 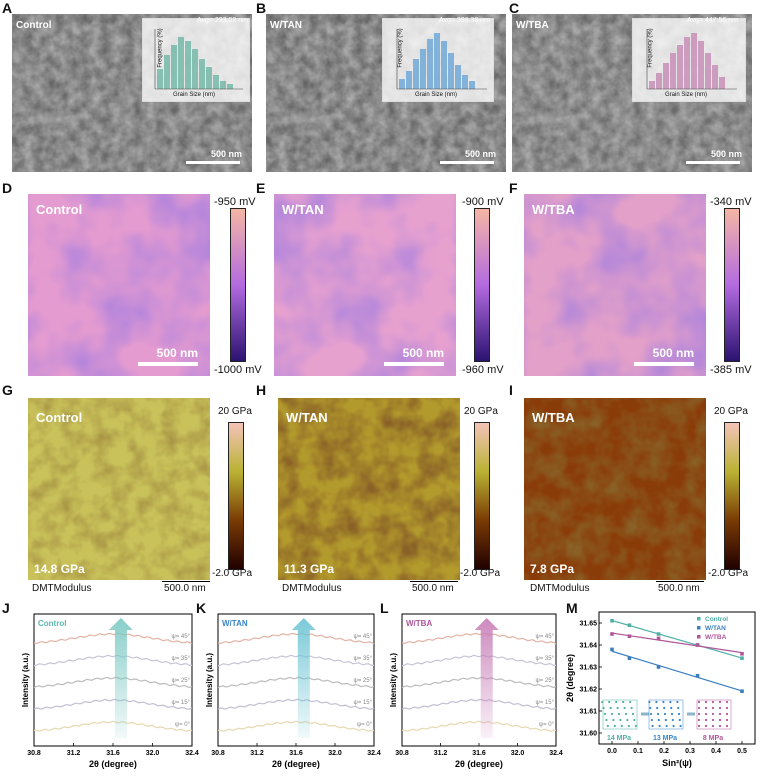 What do you see at coordinates (588, 668) in the screenshot?
I see `y-tick-label: 31.63` at bounding box center [588, 668].